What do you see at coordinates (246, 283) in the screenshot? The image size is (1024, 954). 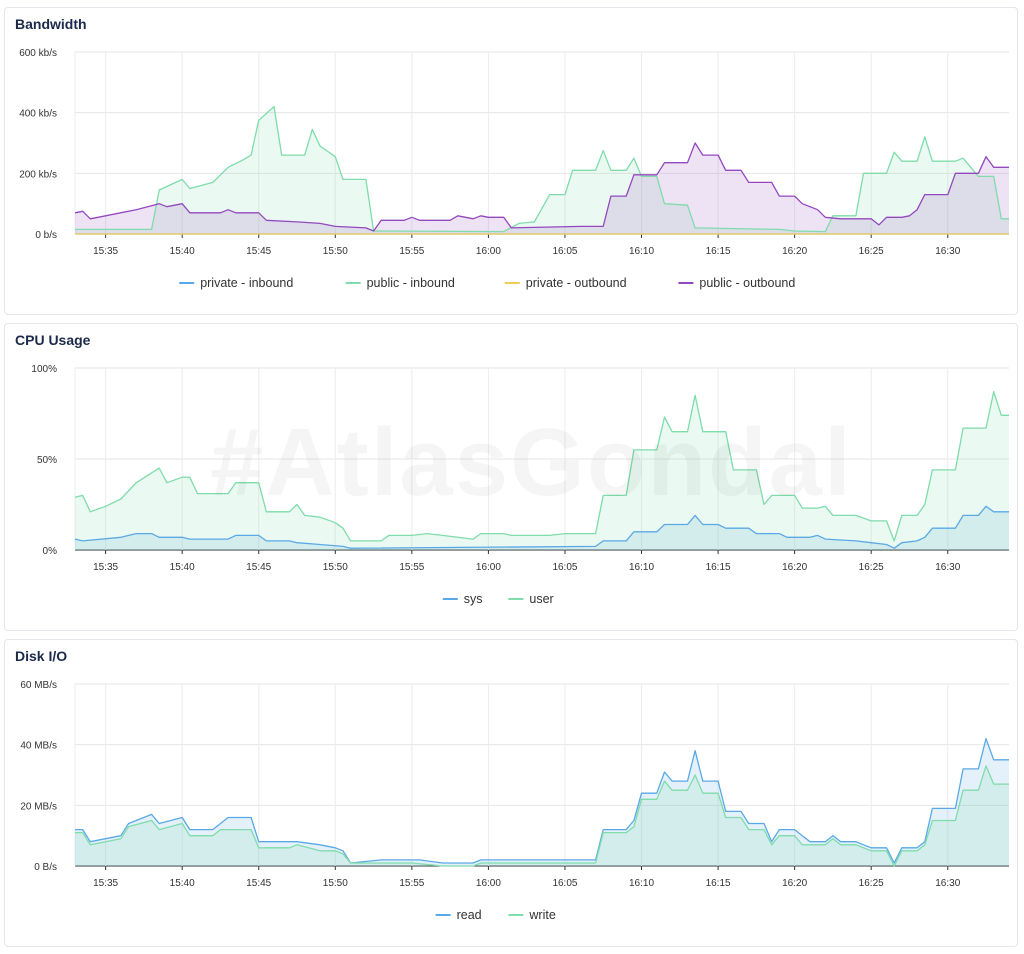 I see `legend-label-private-inbound: private - inbound` at bounding box center [246, 283].